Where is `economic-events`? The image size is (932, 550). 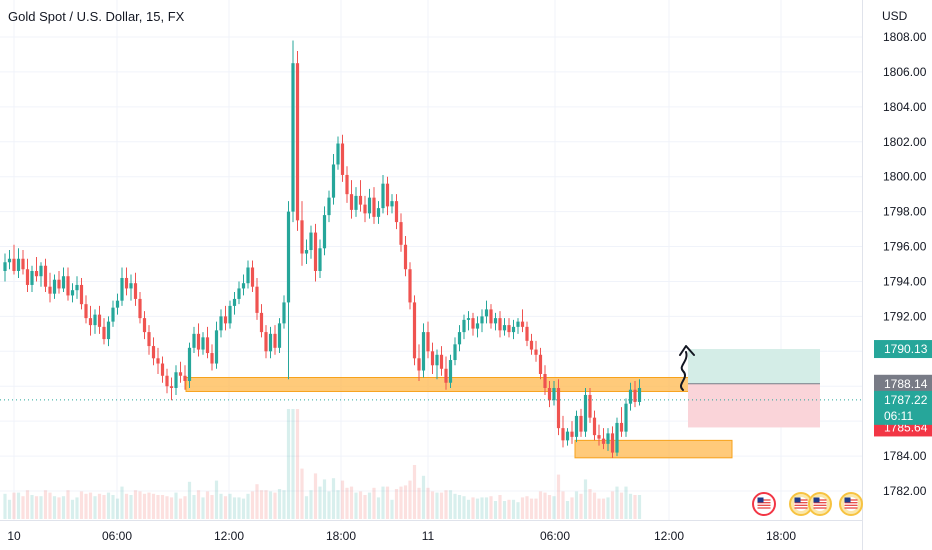 economic-events is located at coordinates (807, 504).